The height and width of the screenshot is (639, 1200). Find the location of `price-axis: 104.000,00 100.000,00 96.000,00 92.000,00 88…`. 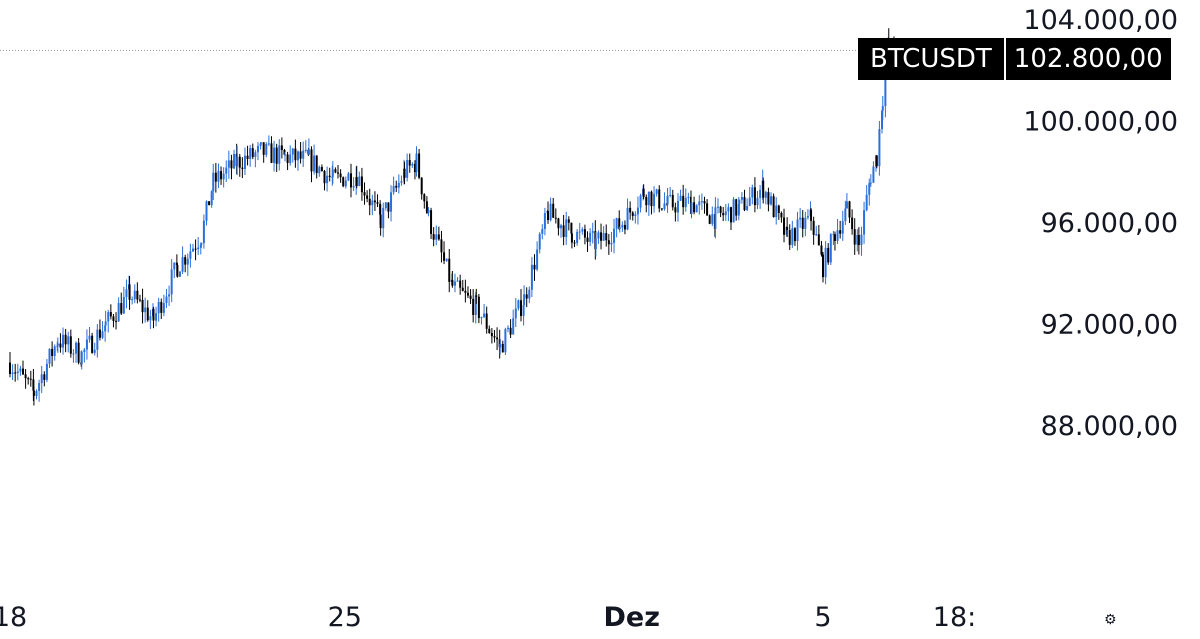

price-axis: 104.000,00 100.000,00 96.000,00 92.000,00 88… is located at coordinates (1100, 223).